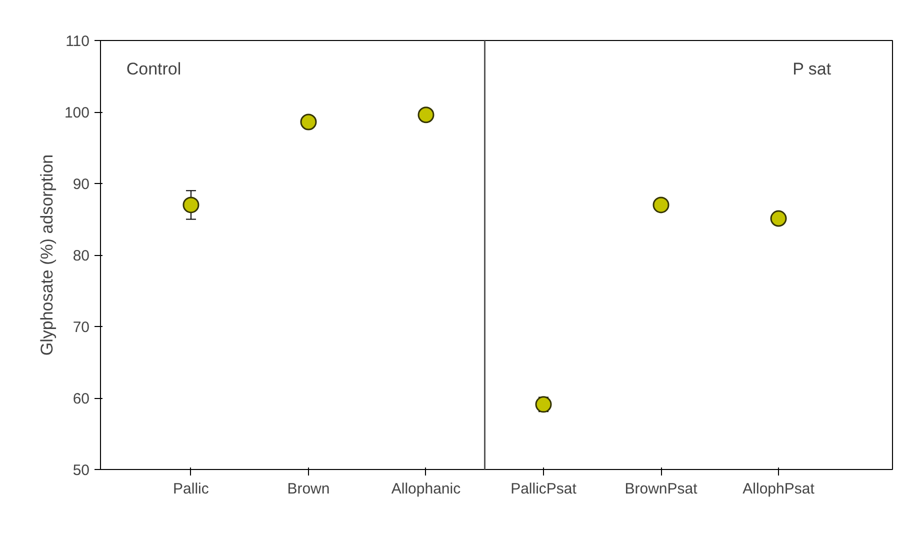 Image resolution: width=917 pixels, height=539 pixels. Describe the element at coordinates (81, 256) in the screenshot. I see `y-tick-label: 80` at that location.